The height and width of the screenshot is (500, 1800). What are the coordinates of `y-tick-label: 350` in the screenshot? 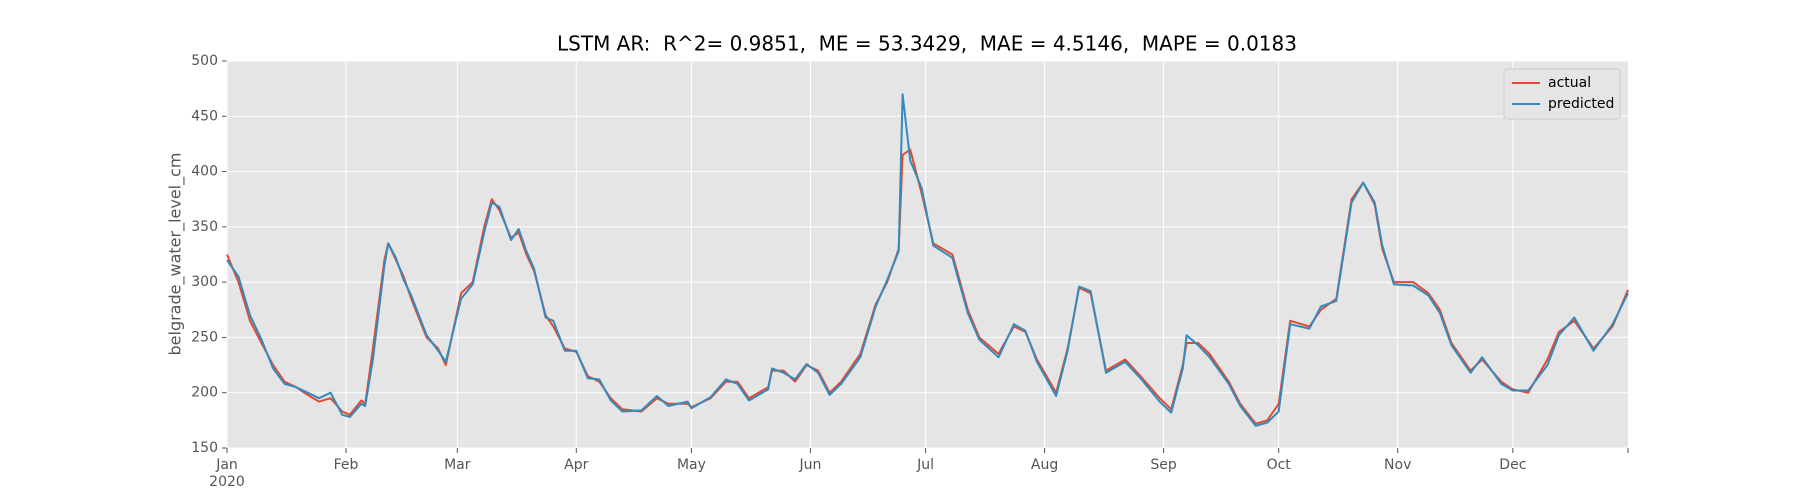 It's located at (204, 227).